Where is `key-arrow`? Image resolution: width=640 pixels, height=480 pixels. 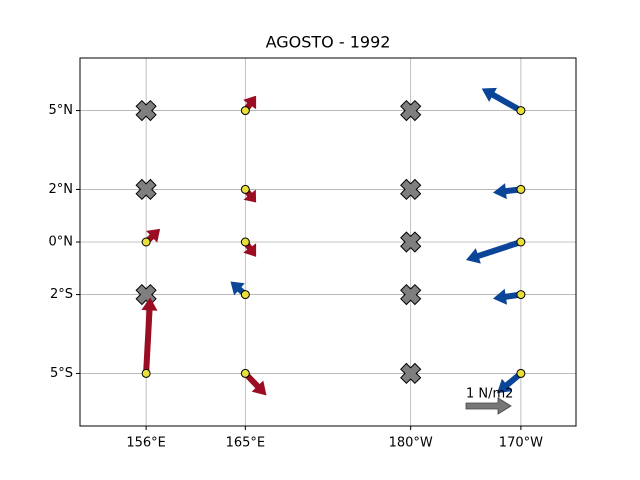 key-arrow is located at coordinates (488, 406).